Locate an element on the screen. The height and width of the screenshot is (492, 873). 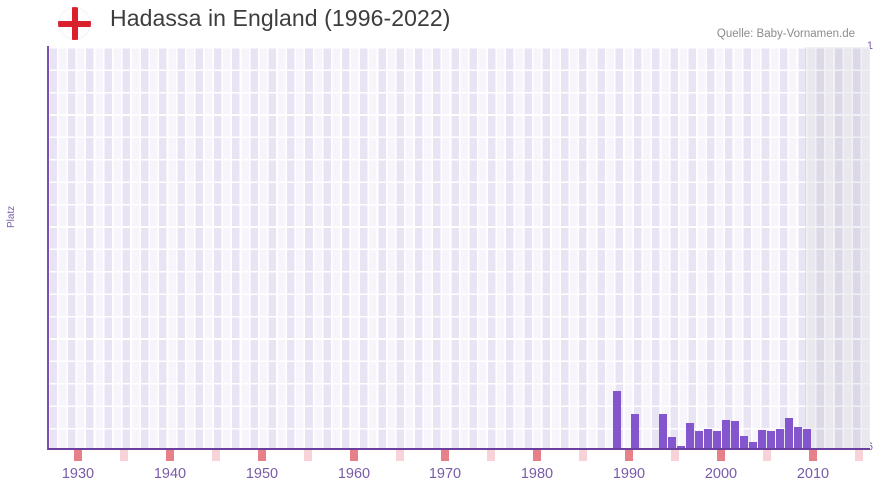
x-axis-tick-label-1970: 1970 is located at coordinates (445, 474).